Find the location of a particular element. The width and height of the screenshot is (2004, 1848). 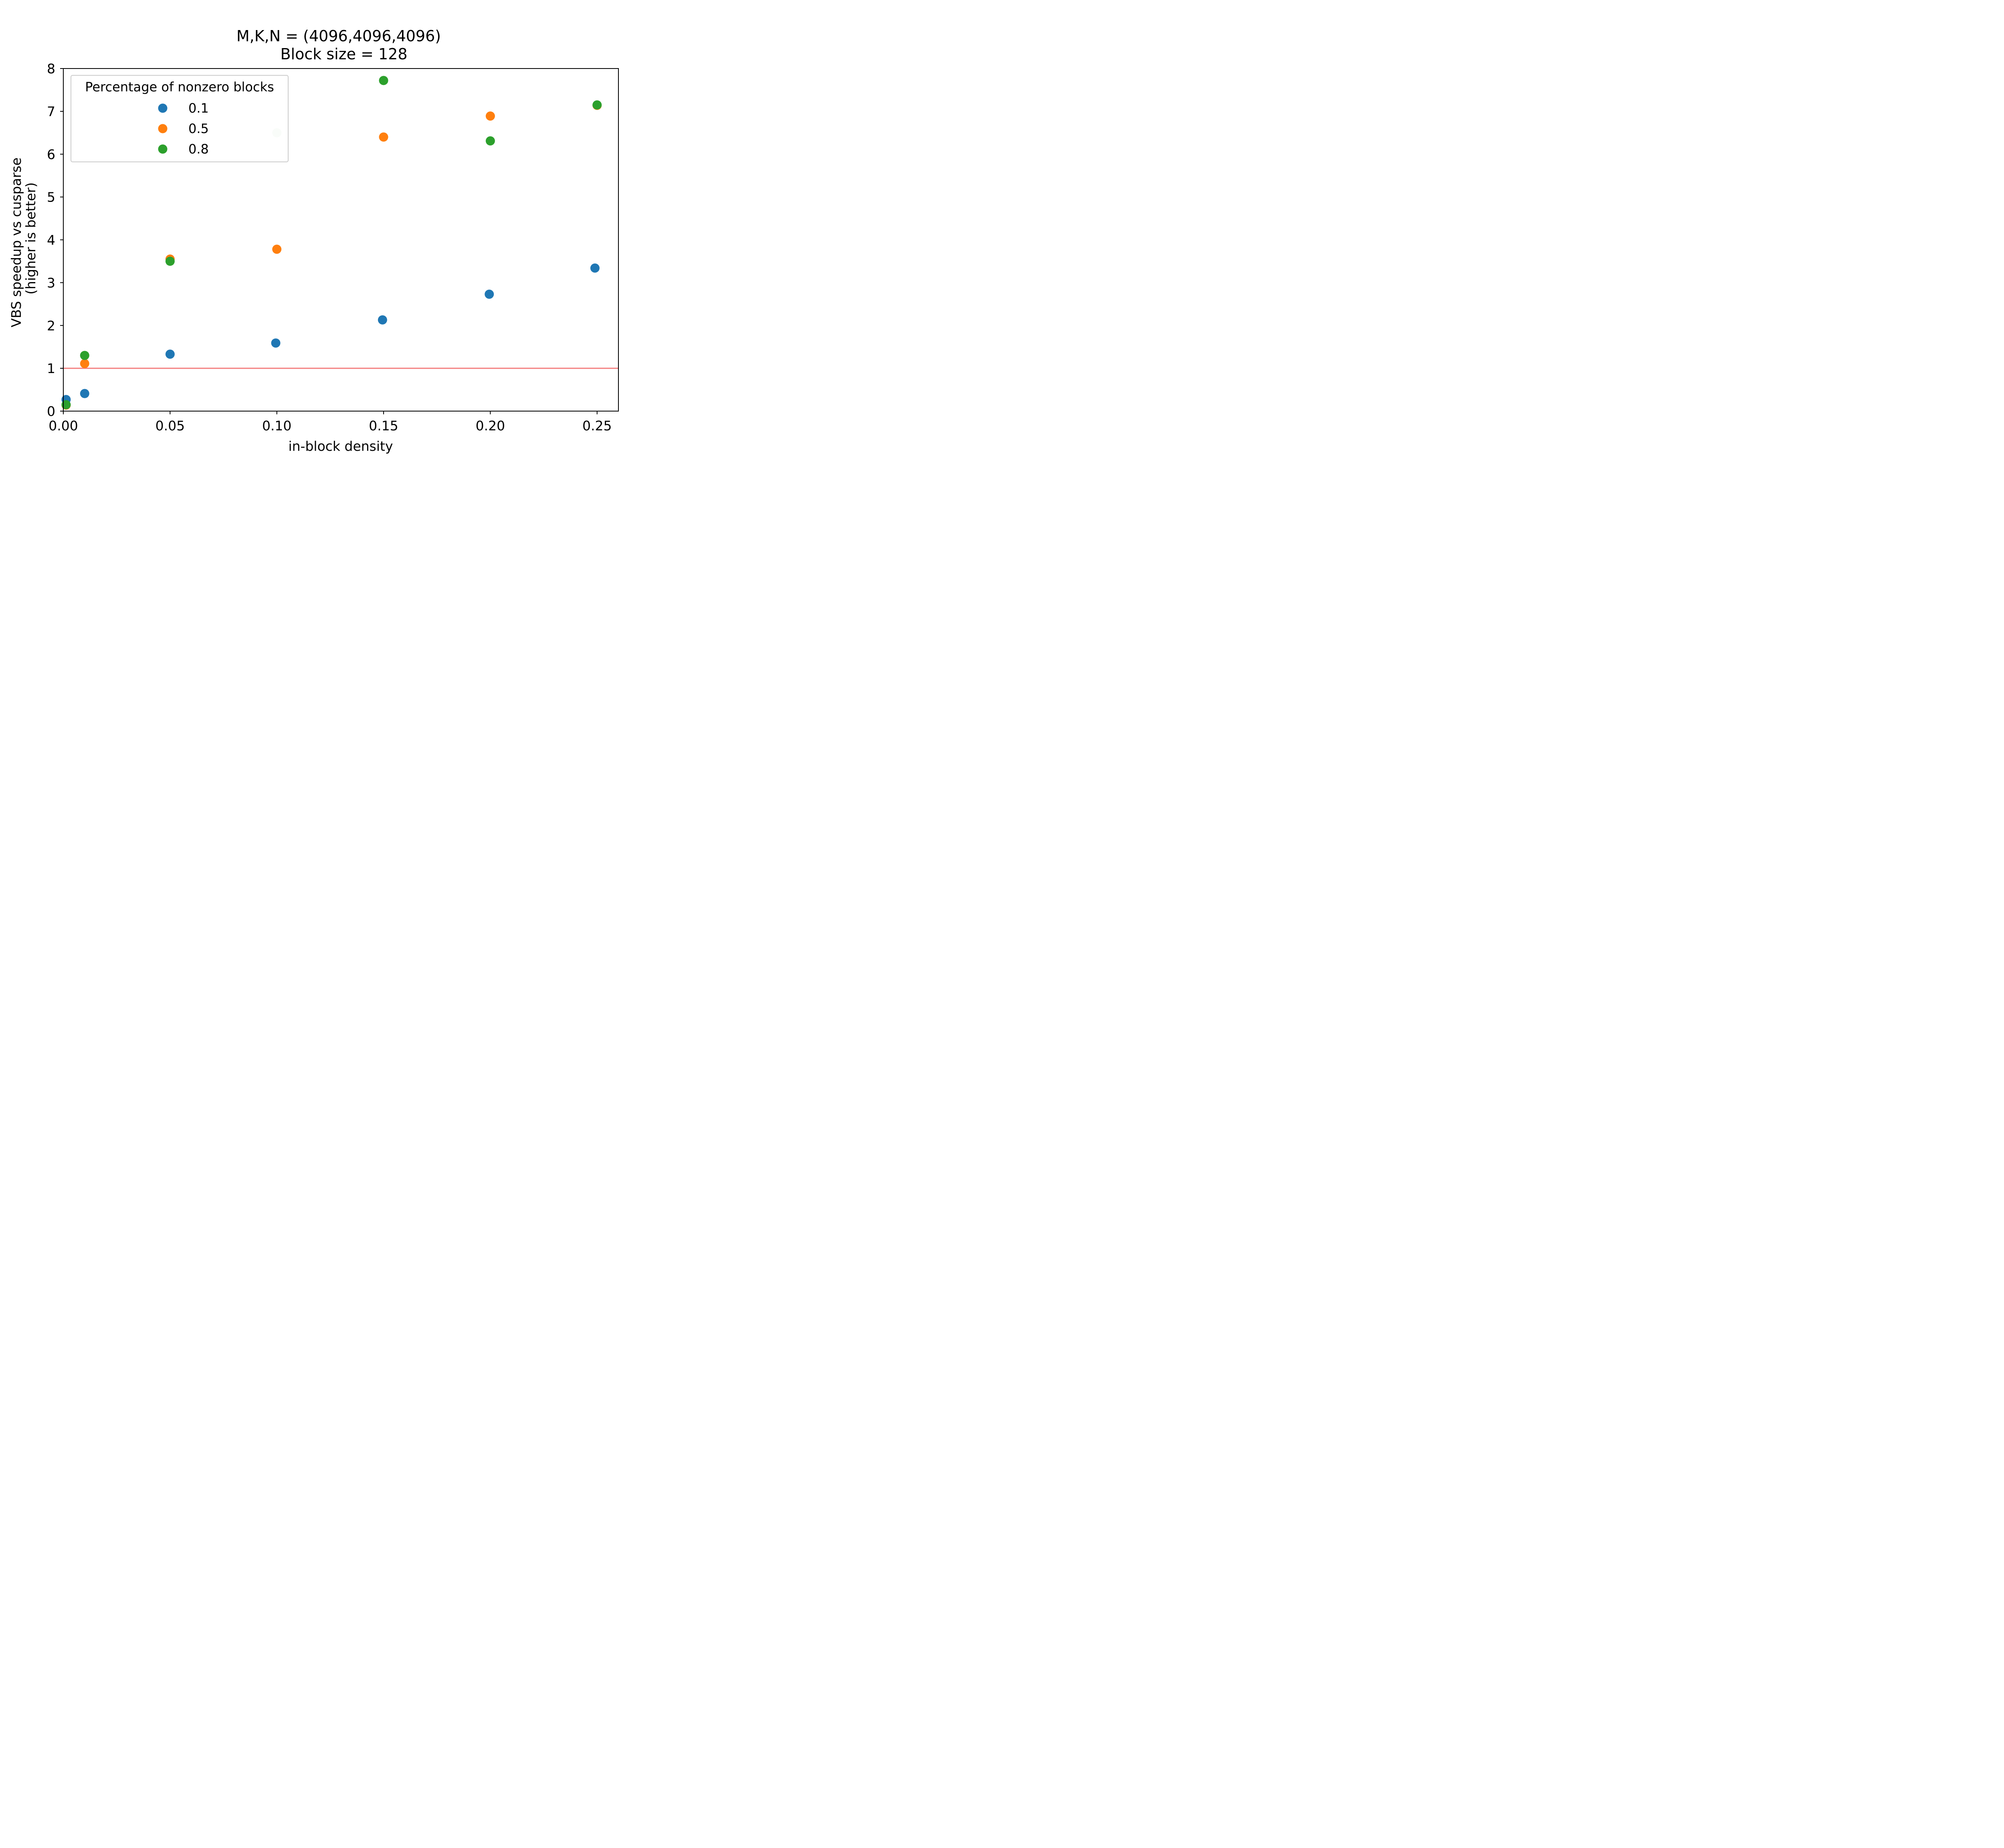

y-axis-label: VBS speedup vs cusparse is located at coordinates (16, 242).